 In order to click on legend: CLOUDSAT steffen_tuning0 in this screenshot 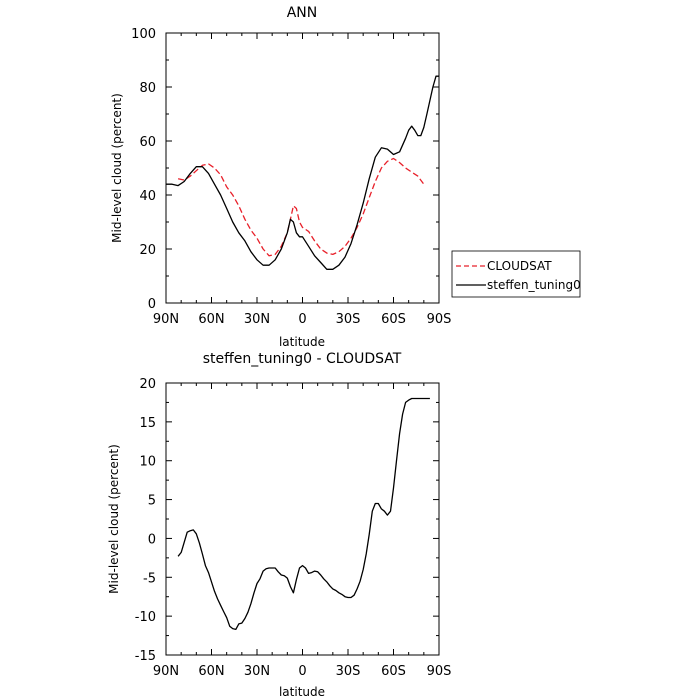, I will do `click(516, 274)`.